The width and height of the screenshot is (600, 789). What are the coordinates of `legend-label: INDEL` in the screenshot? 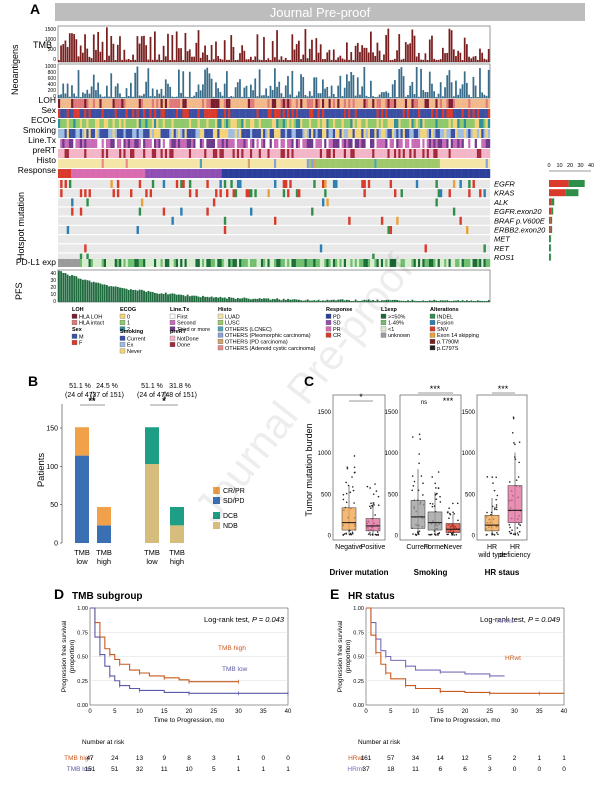 It's located at (445, 317).